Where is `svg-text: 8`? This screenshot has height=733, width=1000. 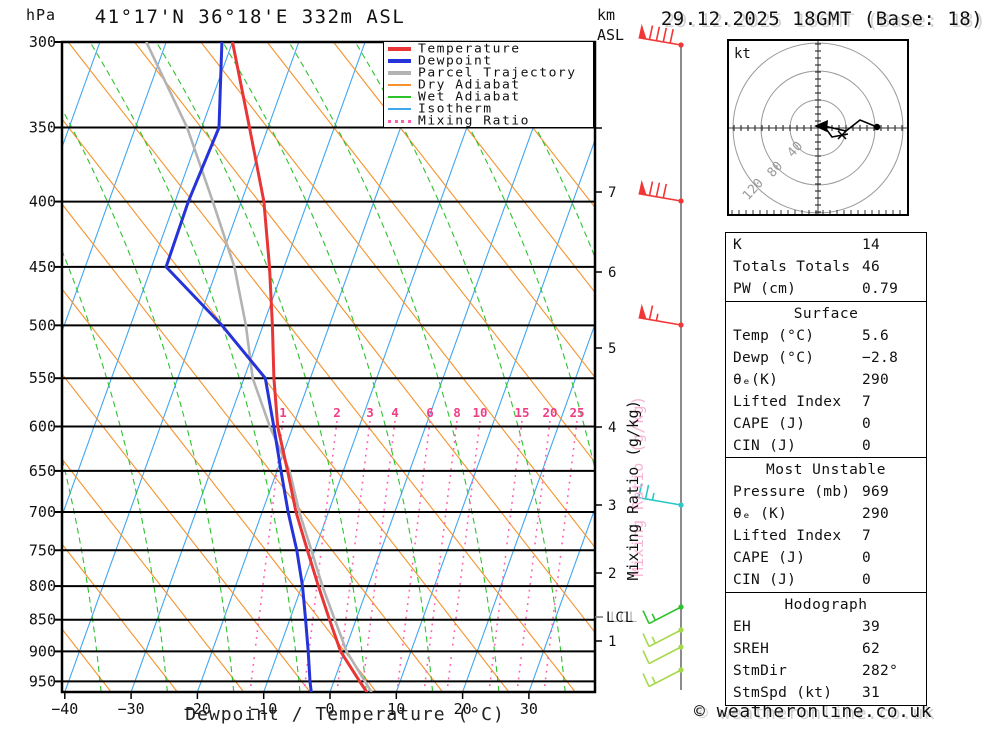
svg-text: 8 is located at coordinates (457, 412).